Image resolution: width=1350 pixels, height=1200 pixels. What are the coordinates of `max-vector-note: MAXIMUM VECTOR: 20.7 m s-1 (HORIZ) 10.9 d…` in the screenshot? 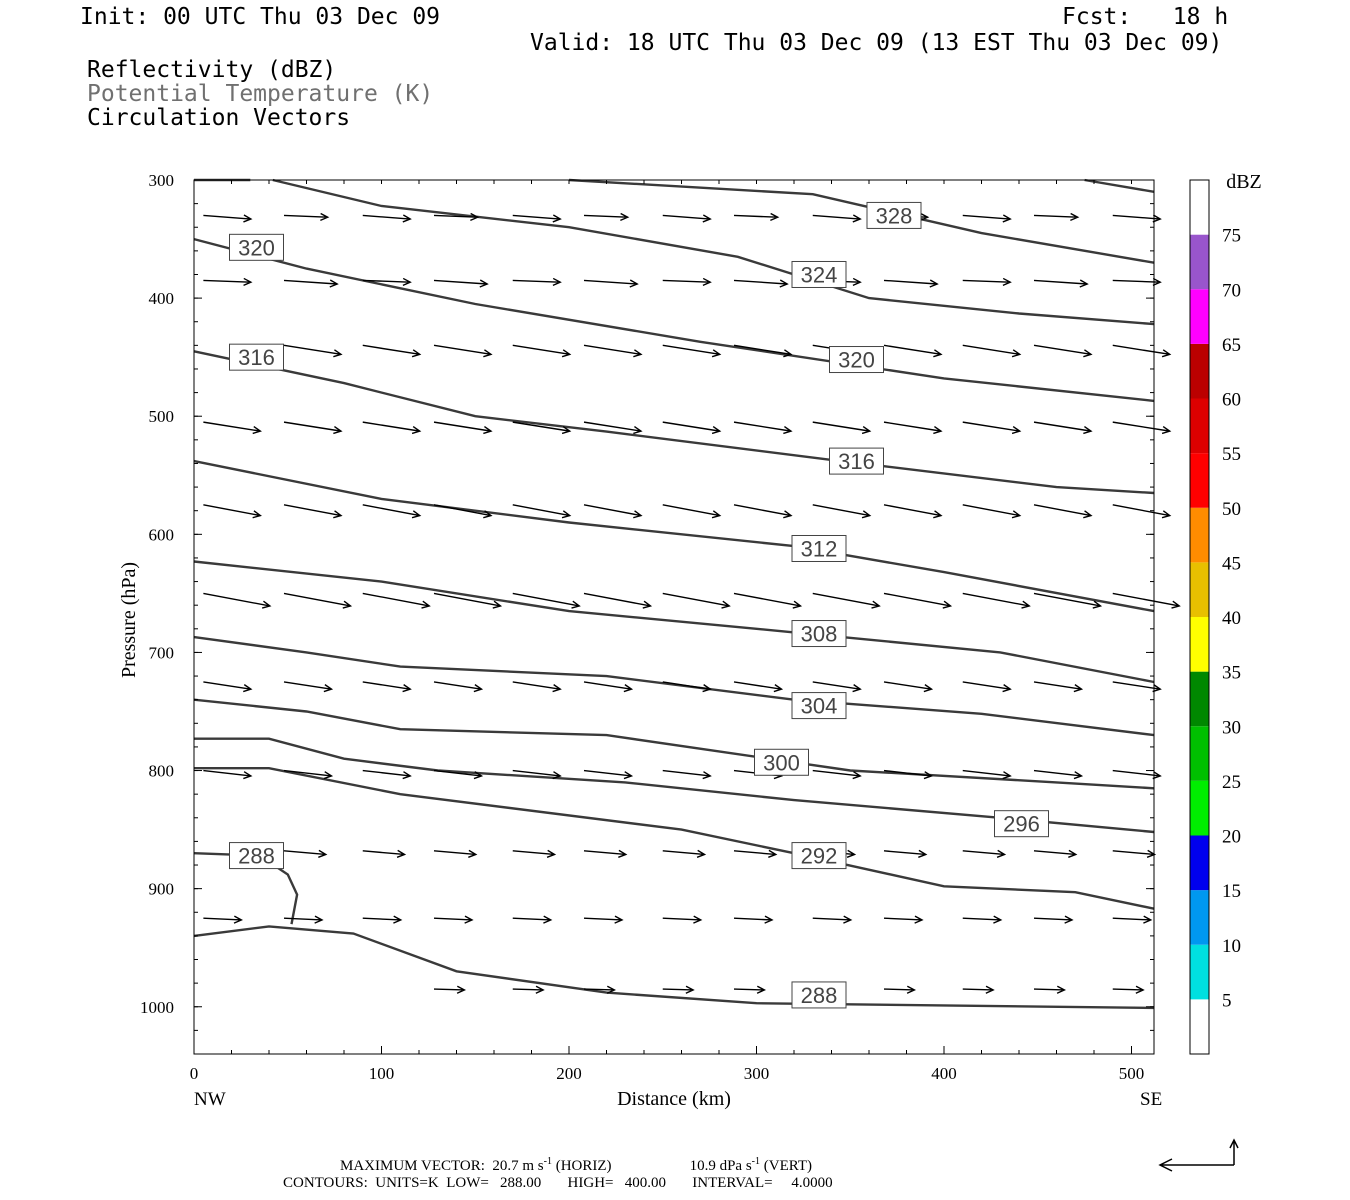 It's located at (576, 1165).